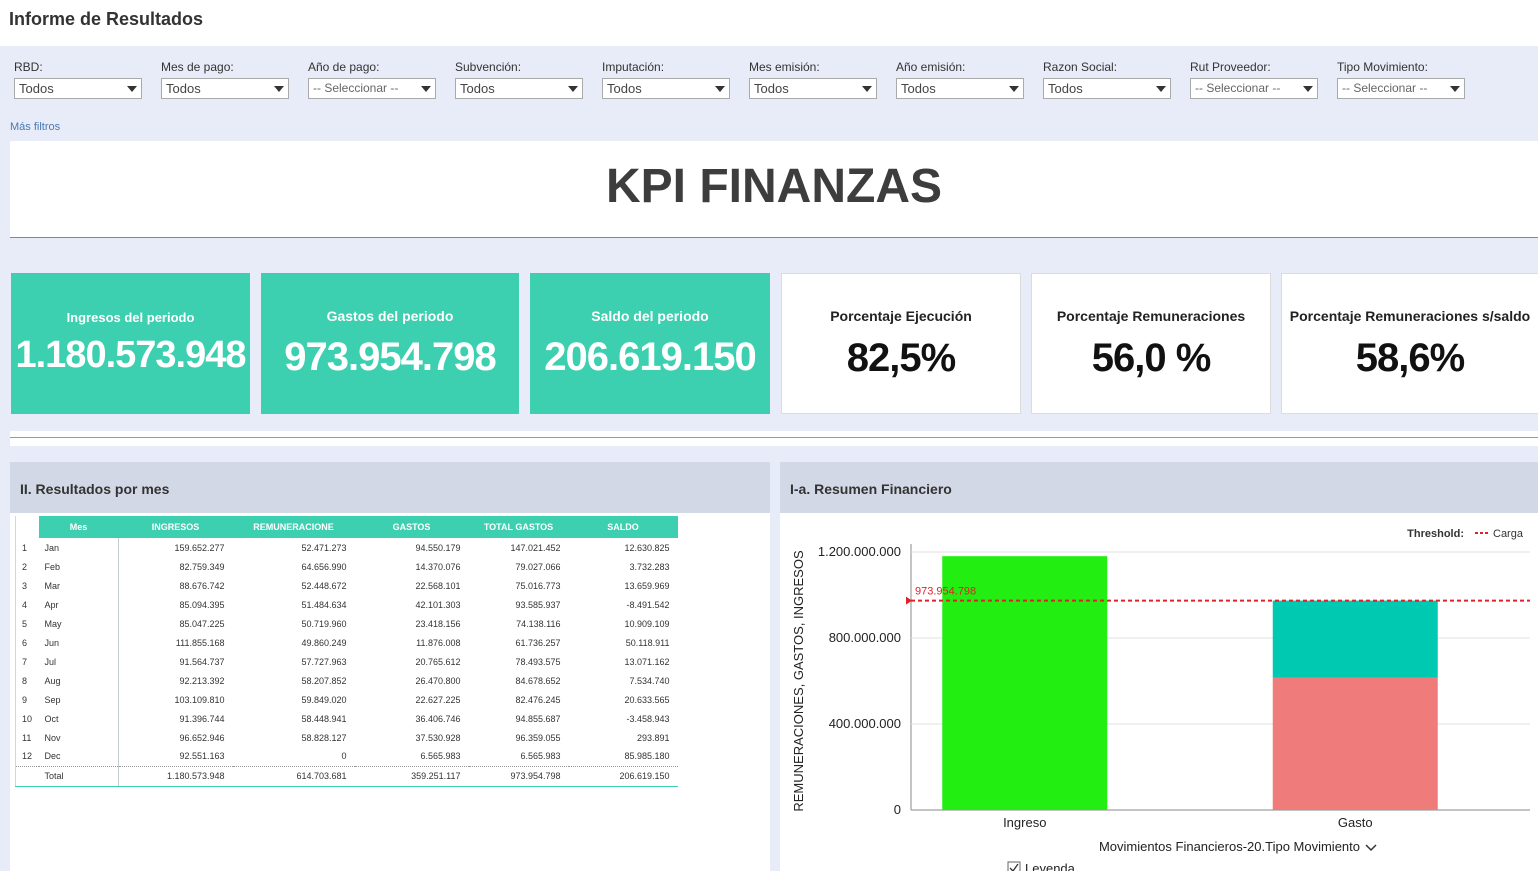 This screenshot has height=871, width=1538. Describe the element at coordinates (909, 600) in the screenshot. I see `threshold-marker-icon` at that location.